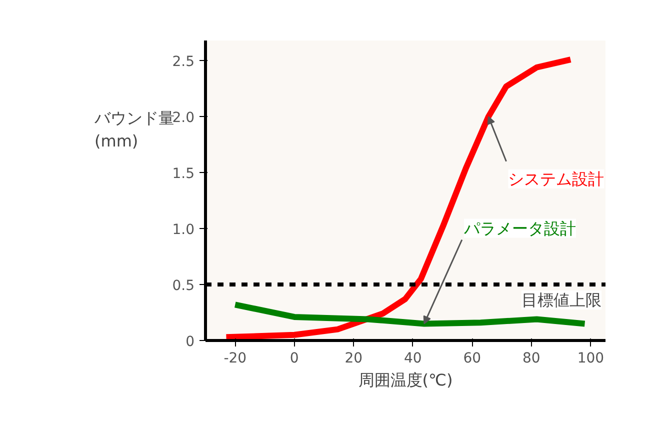 The image size is (655, 423). What do you see at coordinates (183, 118) in the screenshot?
I see `y-tick-label: 2.0` at bounding box center [183, 118].